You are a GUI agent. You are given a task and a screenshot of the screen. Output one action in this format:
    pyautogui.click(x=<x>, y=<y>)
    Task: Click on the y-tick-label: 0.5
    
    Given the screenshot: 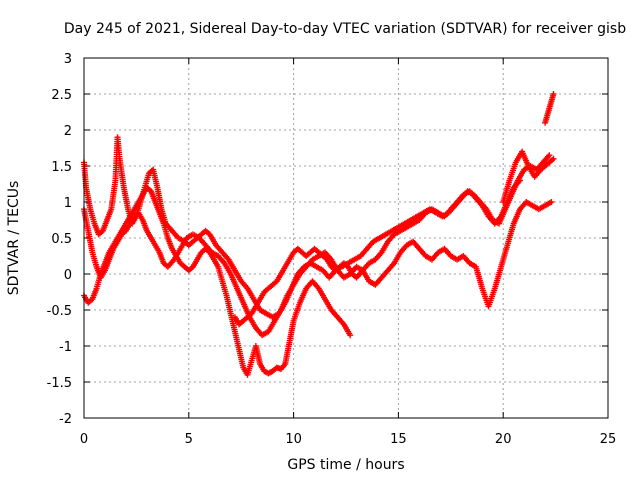 What is the action you would take?
    pyautogui.click(x=61, y=239)
    